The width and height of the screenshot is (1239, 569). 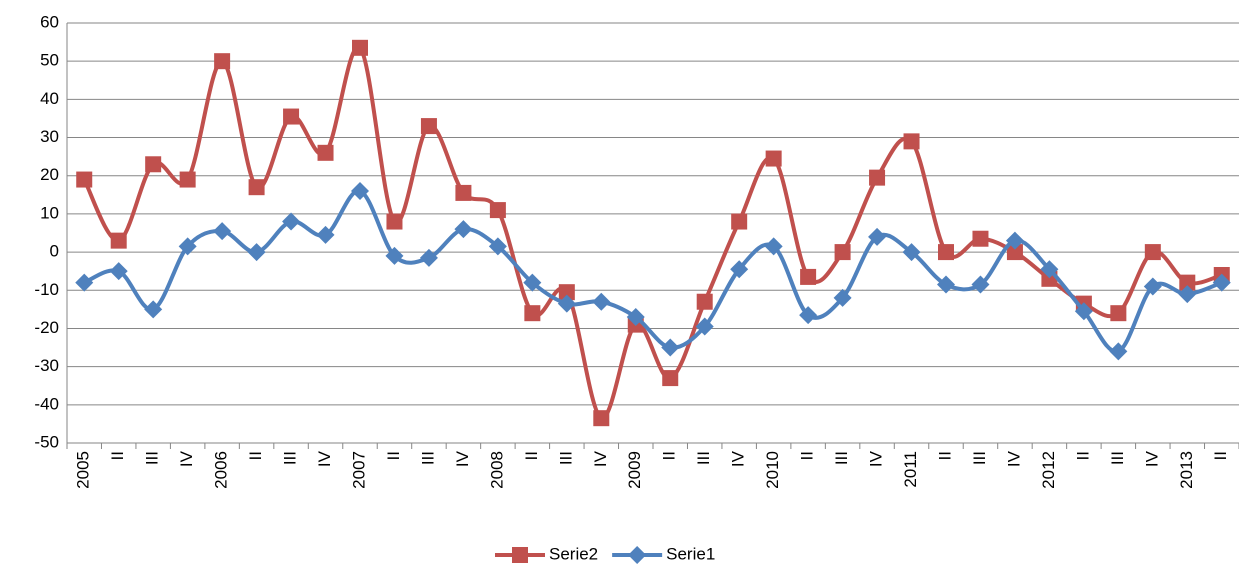 What do you see at coordinates (83, 470) in the screenshot?
I see `x-tick-label: 2005` at bounding box center [83, 470].